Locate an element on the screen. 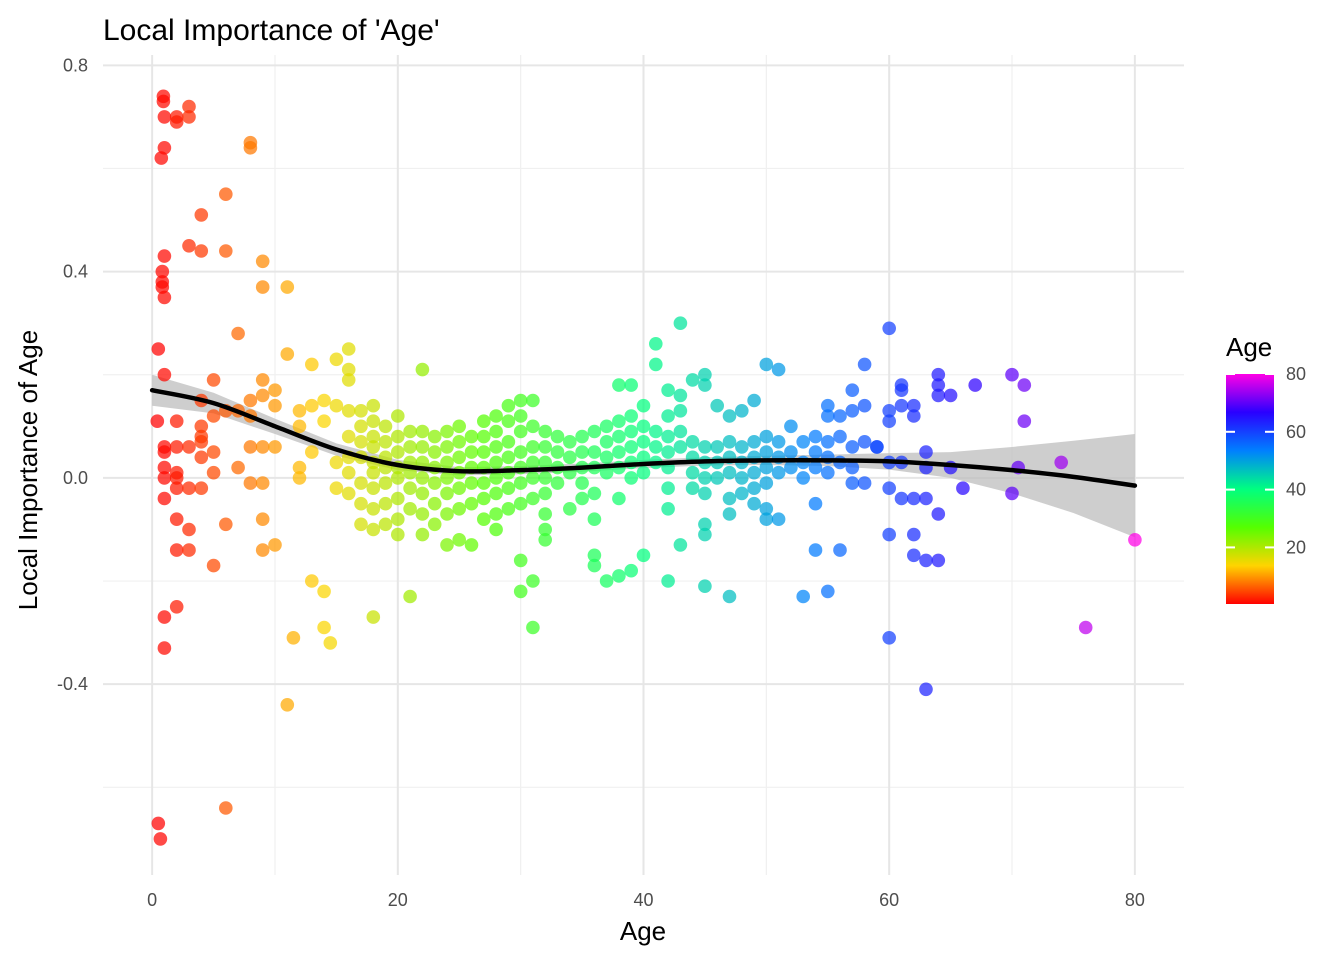 This screenshot has width=1344, height=960. chart-title: Local Importance of 'Age' is located at coordinates (271, 30).